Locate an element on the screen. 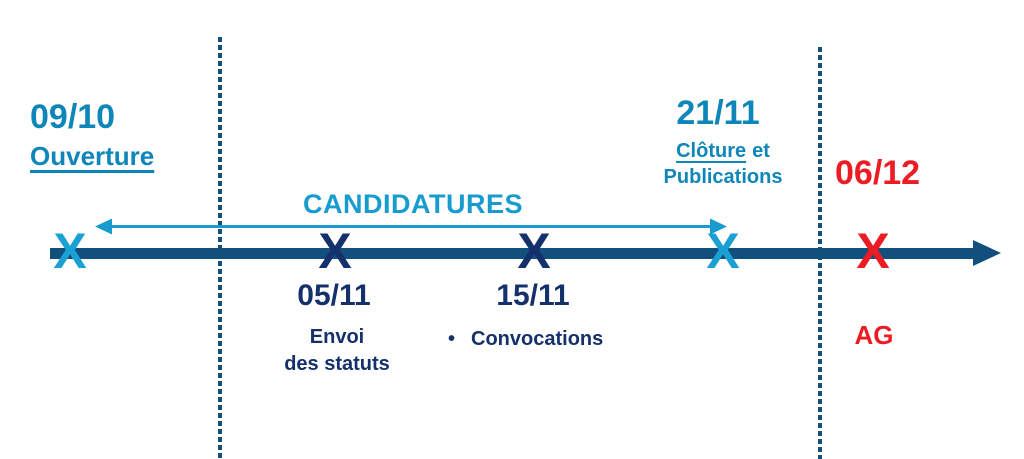  event-label-cloture-underlined: Clôture is located at coordinates (711, 151).